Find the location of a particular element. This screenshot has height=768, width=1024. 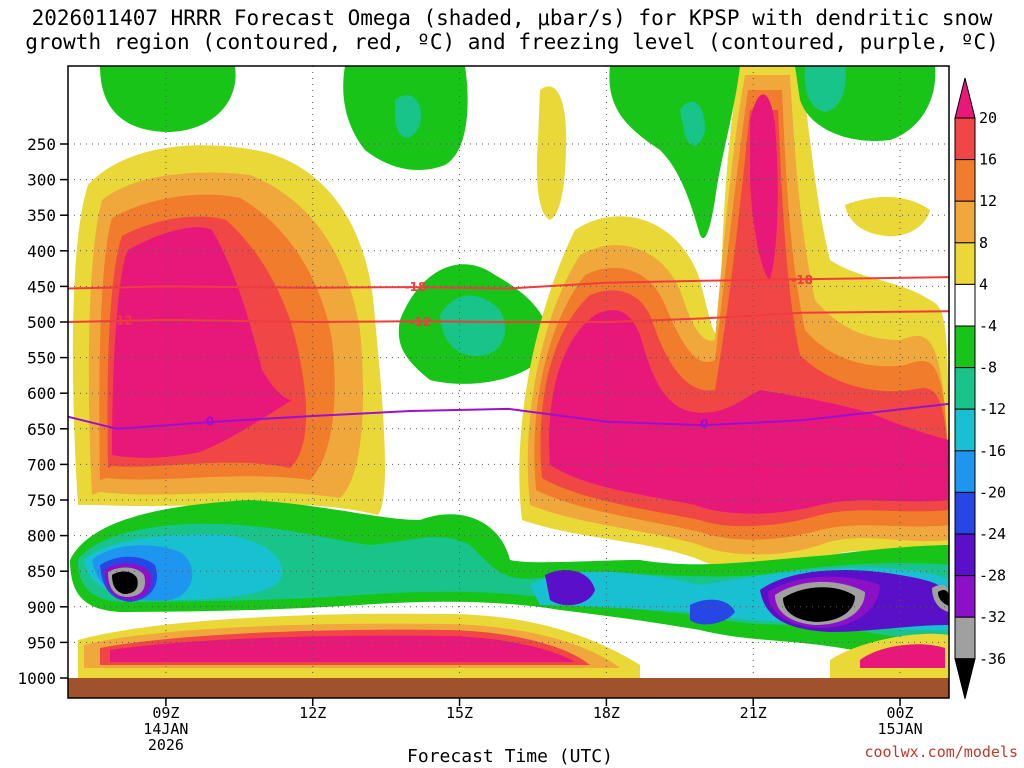

y-tick-label: 850 is located at coordinates (41, 571).